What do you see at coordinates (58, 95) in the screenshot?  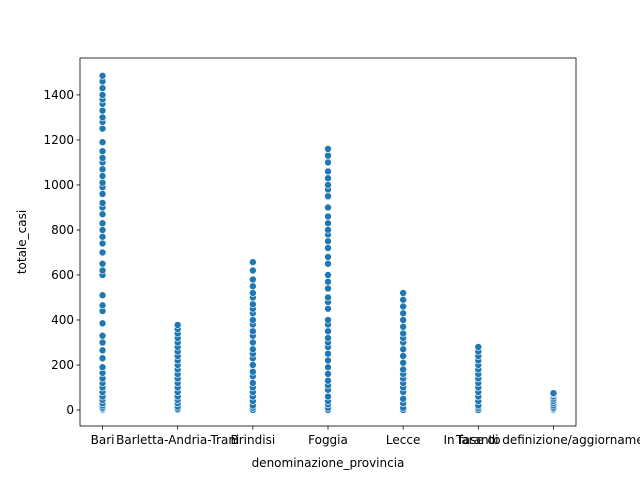 I see `y-tick-label: 1400` at bounding box center [58, 95].